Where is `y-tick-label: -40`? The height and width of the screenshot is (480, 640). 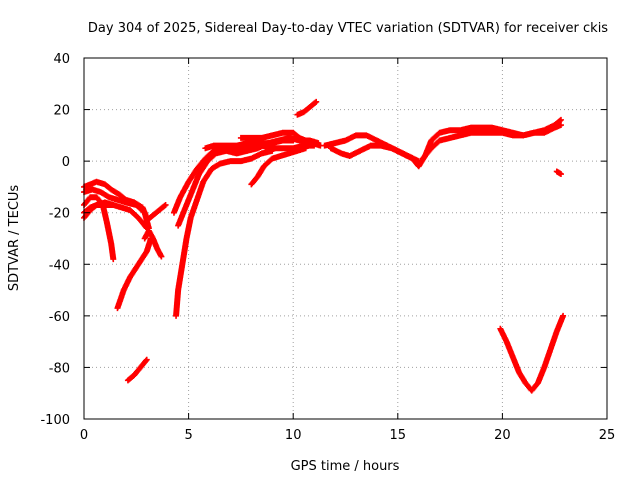
y-tick-label: -40 is located at coordinates (59, 265).